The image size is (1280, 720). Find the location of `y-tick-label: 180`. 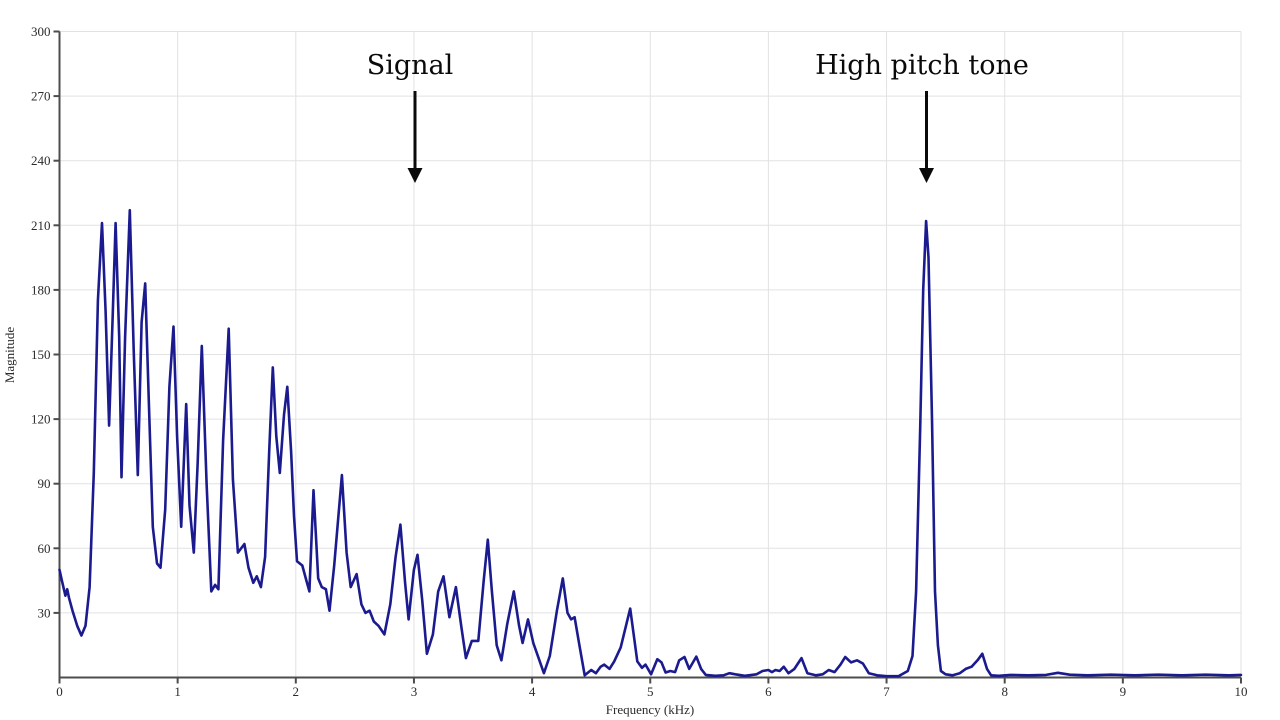

y-tick-label: 180 is located at coordinates (41, 289).